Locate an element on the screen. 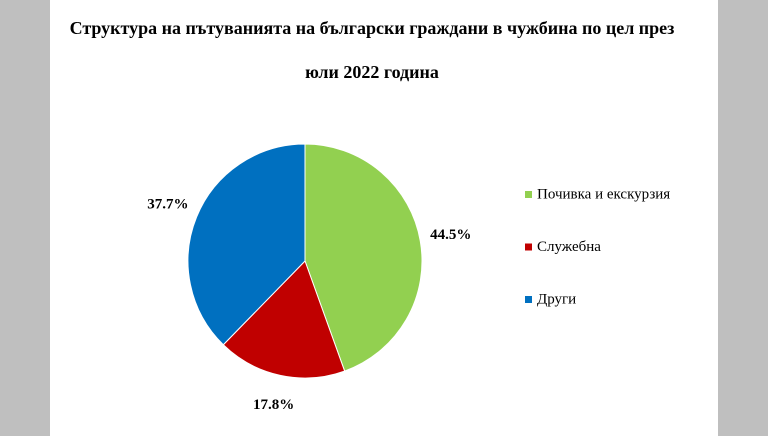 The height and width of the screenshot is (436, 768). legend-label: Служебна is located at coordinates (569, 247).